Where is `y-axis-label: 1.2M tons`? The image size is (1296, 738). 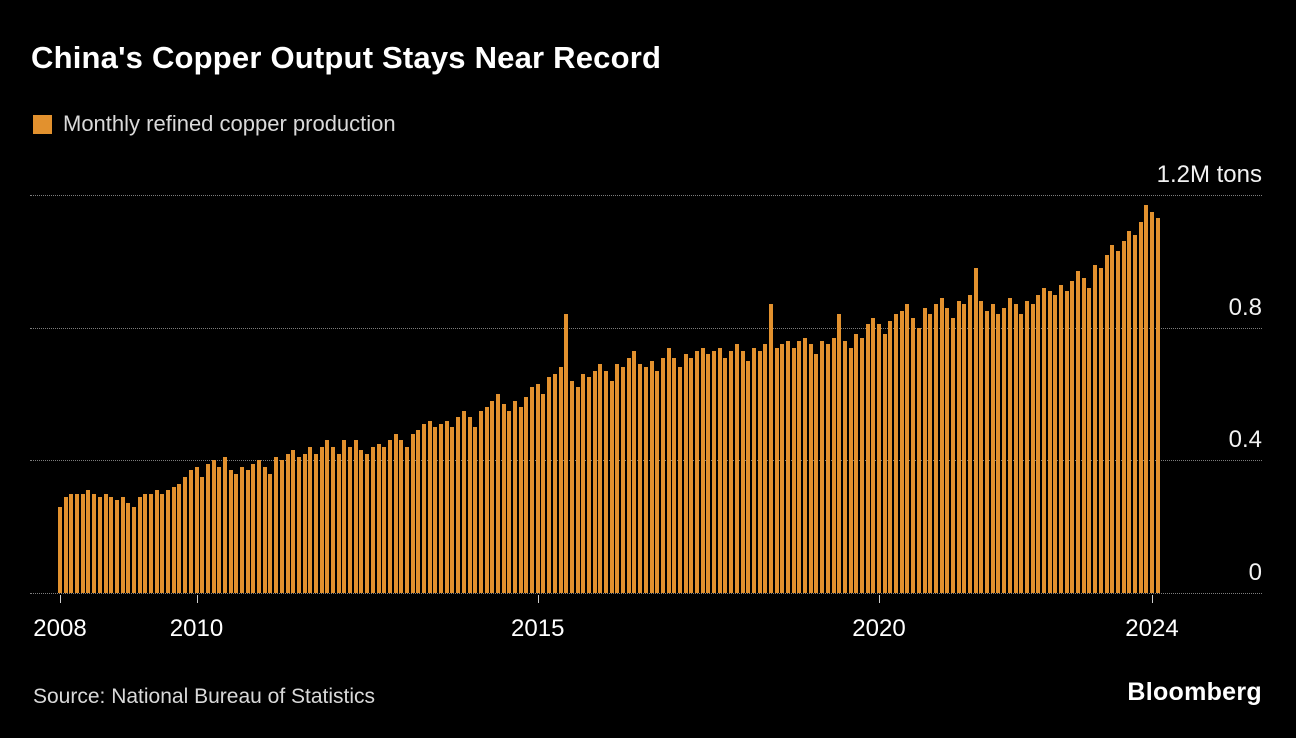 y-axis-label: 1.2M tons is located at coordinates (1209, 174).